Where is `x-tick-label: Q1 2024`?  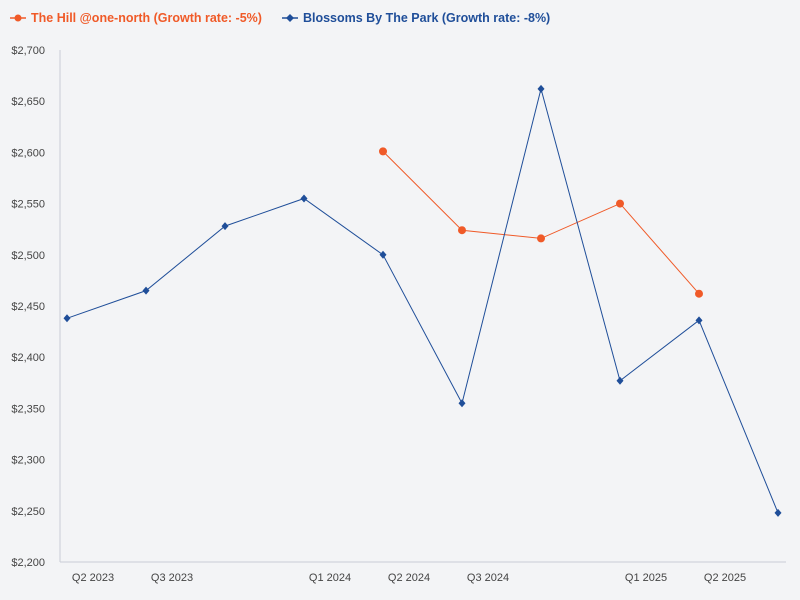
x-tick-label: Q1 2024 is located at coordinates (330, 578).